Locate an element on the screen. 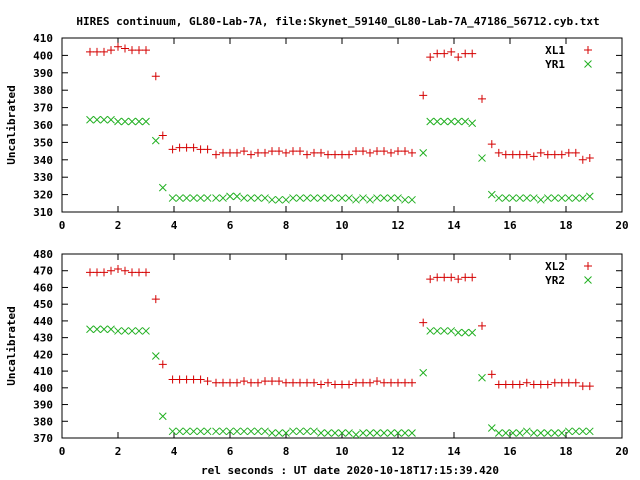 Image resolution: width=640 pixels, height=480 pixels. x-tick-label: 6 is located at coordinates (230, 225).